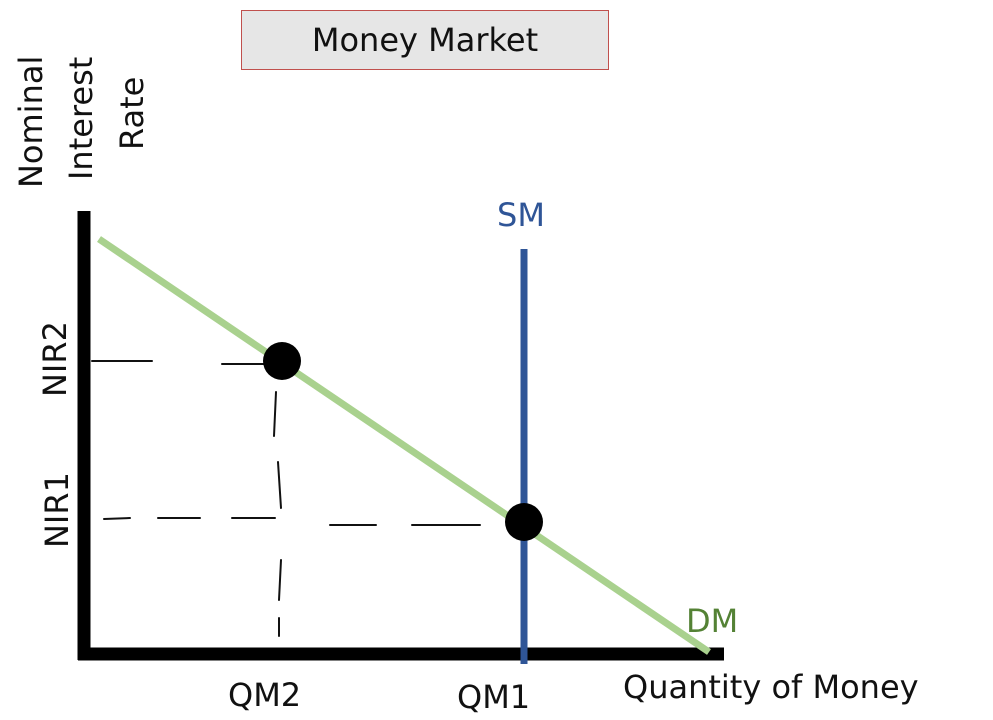 This screenshot has width=993, height=720. Describe the element at coordinates (55, 359) in the screenshot. I see `y-tick-nir2: NIR2` at that location.